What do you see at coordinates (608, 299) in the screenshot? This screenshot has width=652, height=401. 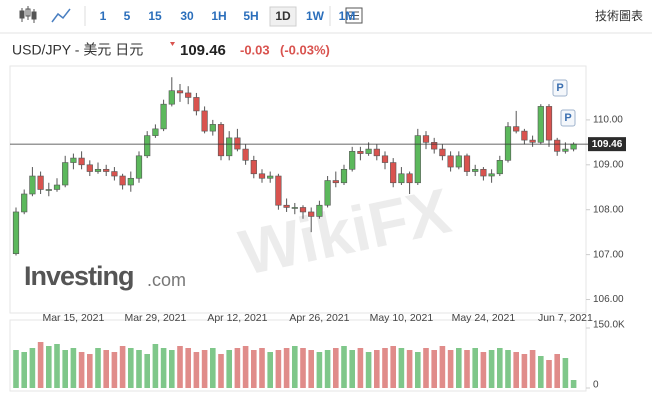 I see `y-tick-label: 106.00` at bounding box center [608, 299].